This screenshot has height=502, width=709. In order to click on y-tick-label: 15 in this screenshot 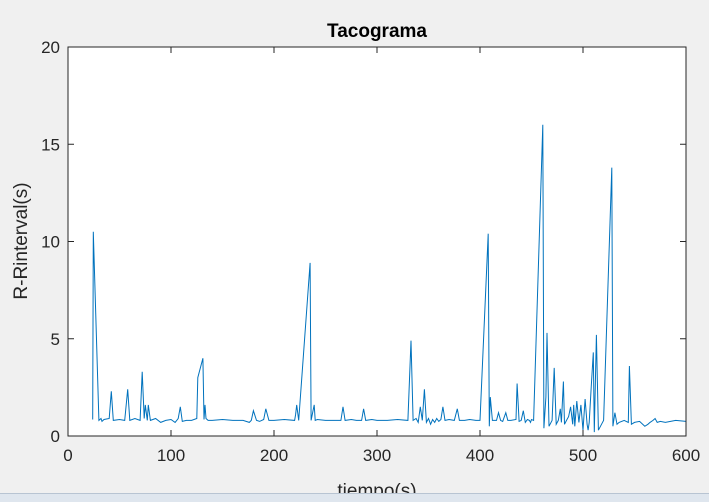, I will do `click(50, 144)`.